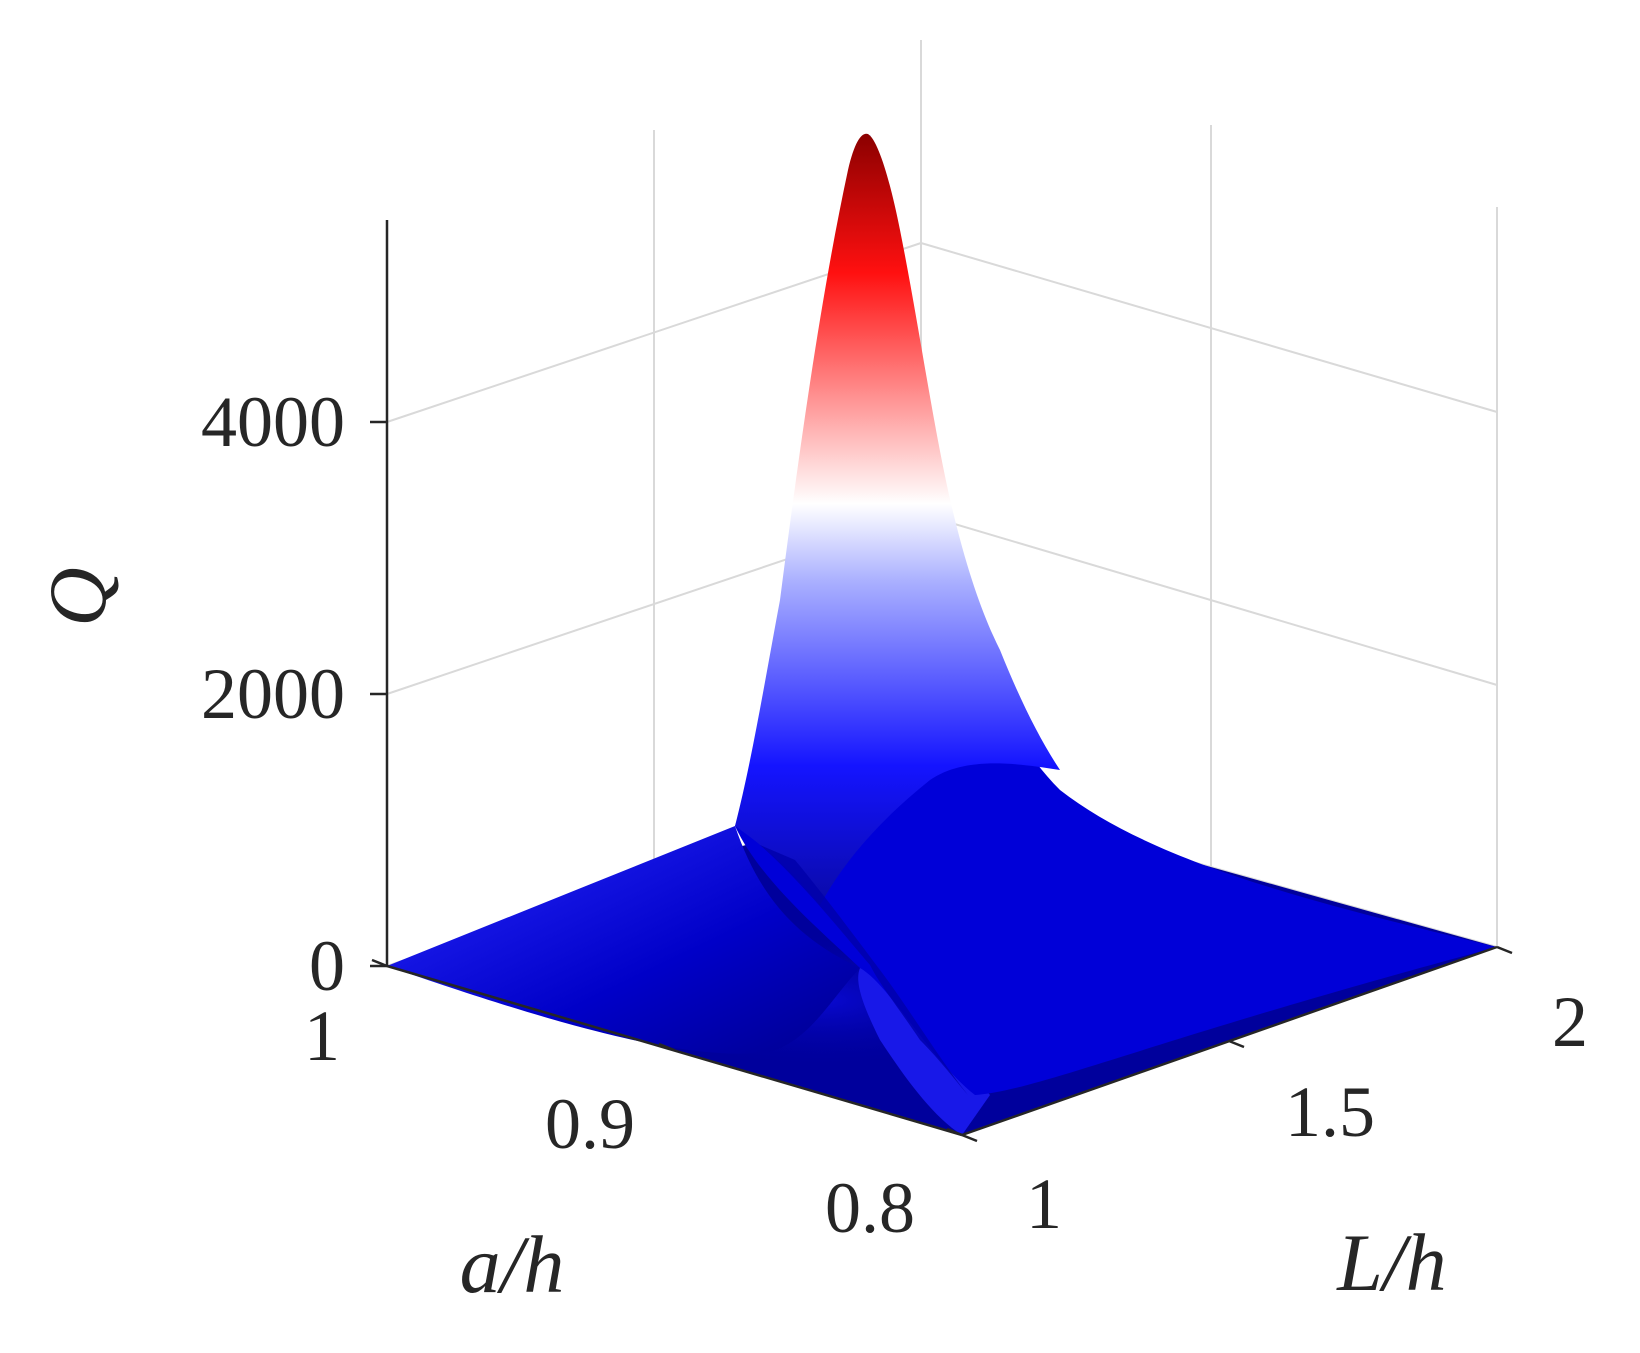 This screenshot has height=1353, width=1640. Describe the element at coordinates (322, 1036) in the screenshot. I see `y-tick-label-1: 1` at that location.